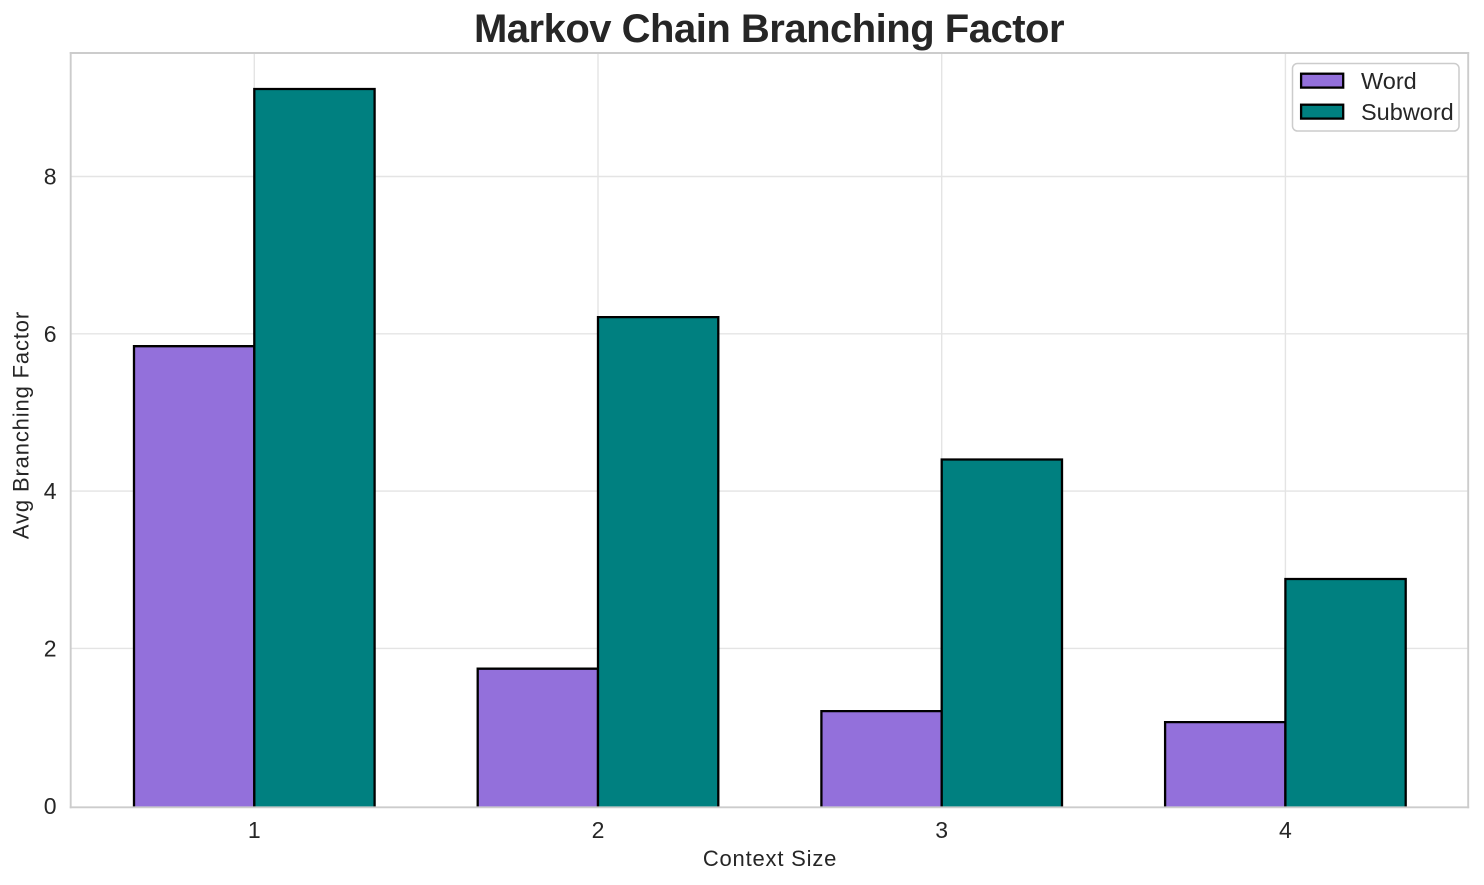 Image resolution: width=1484 pixels, height=885 pixels. I want to click on svg-text: Avg Branching Factor, so click(21, 425).